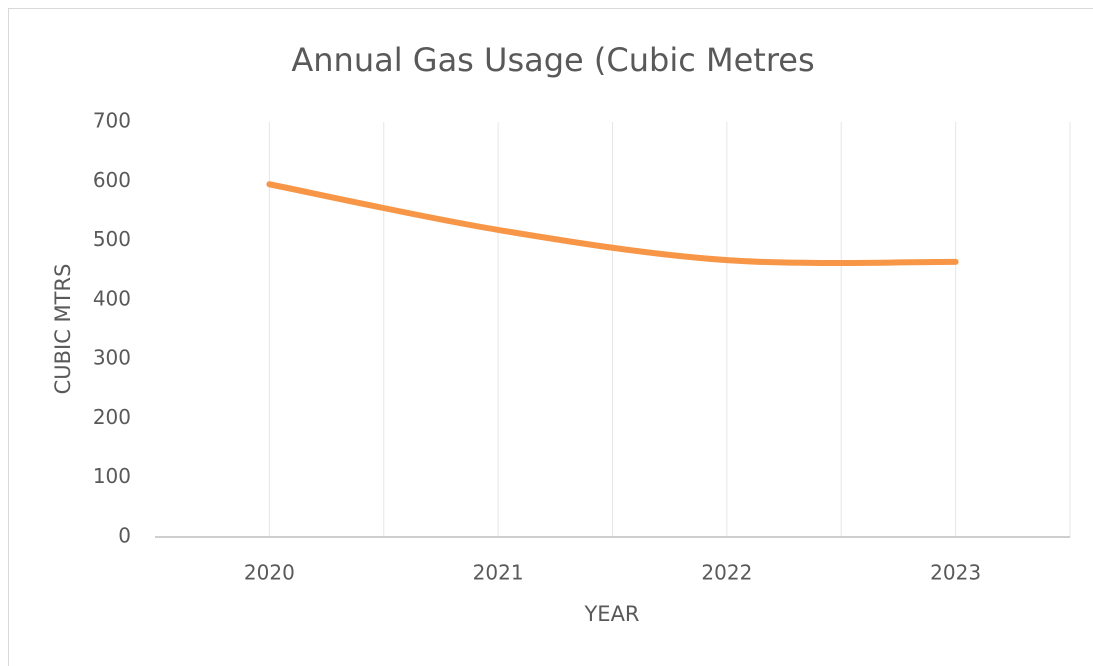 This screenshot has height=666, width=1093. I want to click on y-tick-label: 300, so click(112, 358).